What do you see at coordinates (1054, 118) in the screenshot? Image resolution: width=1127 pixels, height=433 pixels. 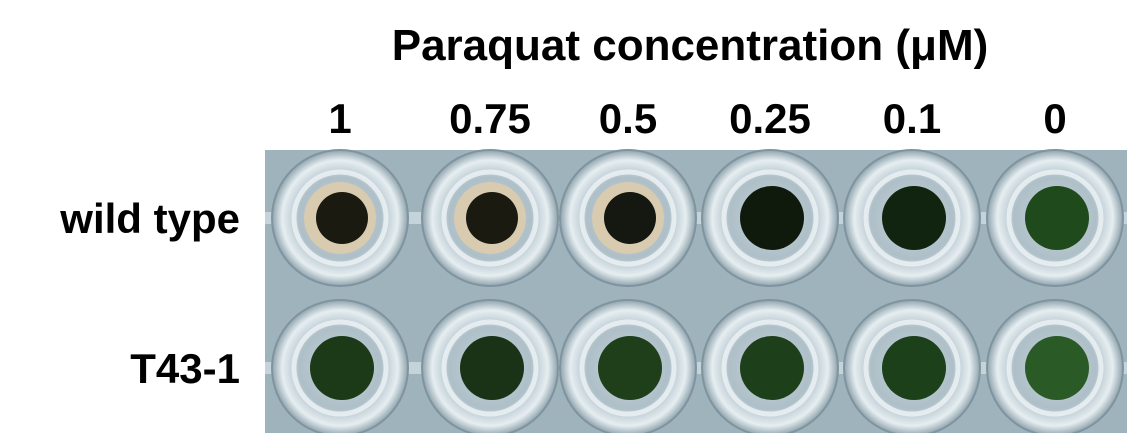 I see `column-label: 0` at bounding box center [1054, 118].